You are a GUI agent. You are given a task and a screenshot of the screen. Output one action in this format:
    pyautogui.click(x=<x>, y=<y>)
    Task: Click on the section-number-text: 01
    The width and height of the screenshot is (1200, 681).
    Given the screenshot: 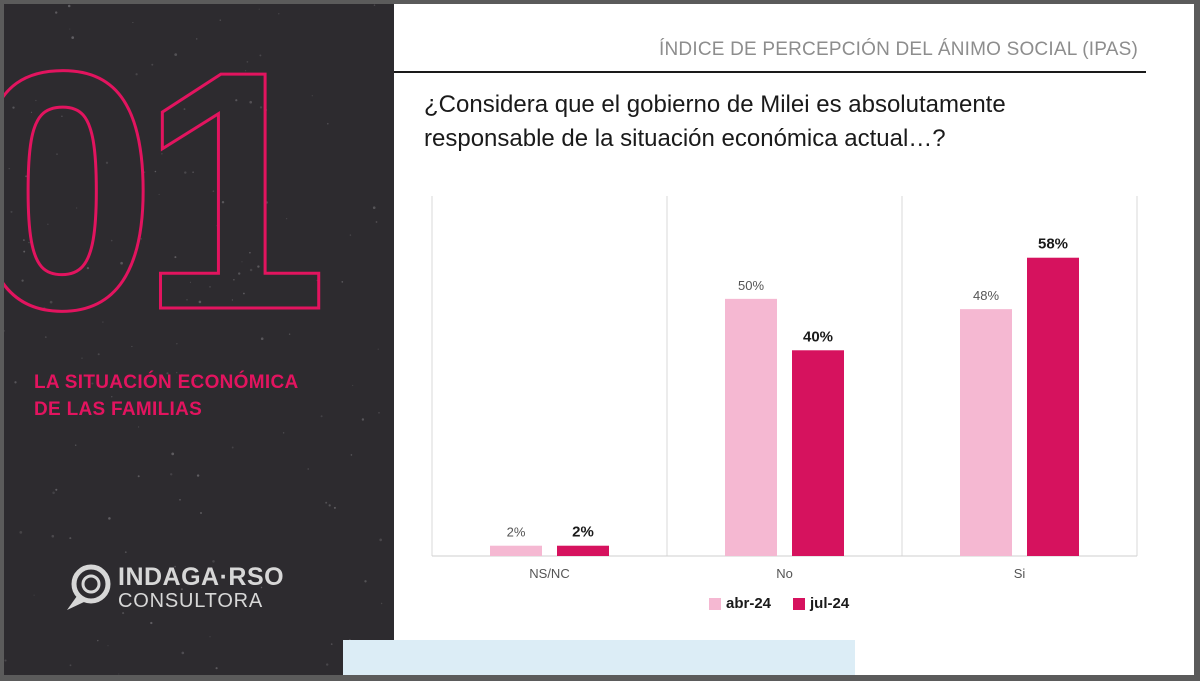 What is the action you would take?
    pyautogui.click(x=162, y=174)
    